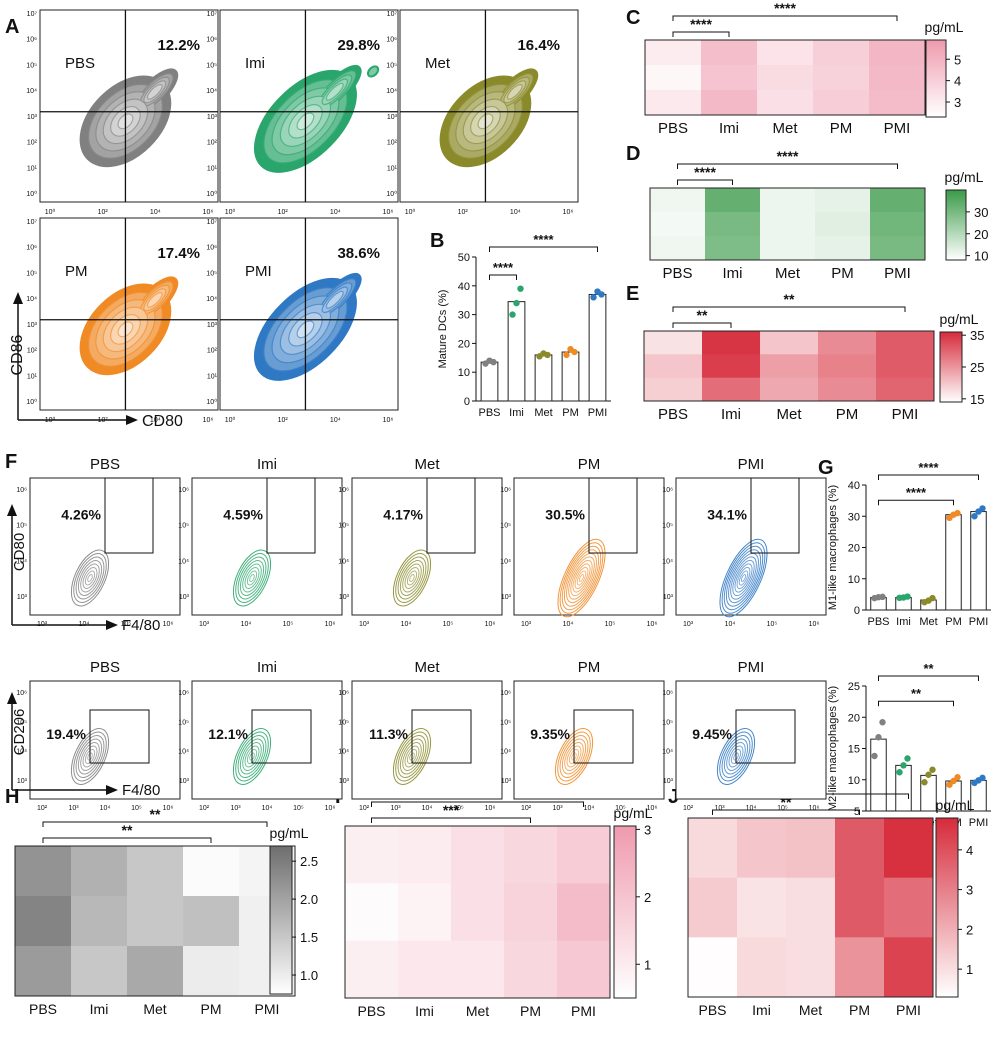 The image size is (1000, 1047). What do you see at coordinates (178, 45) in the screenshot?
I see `plot-percent: 12.2%` at bounding box center [178, 45].